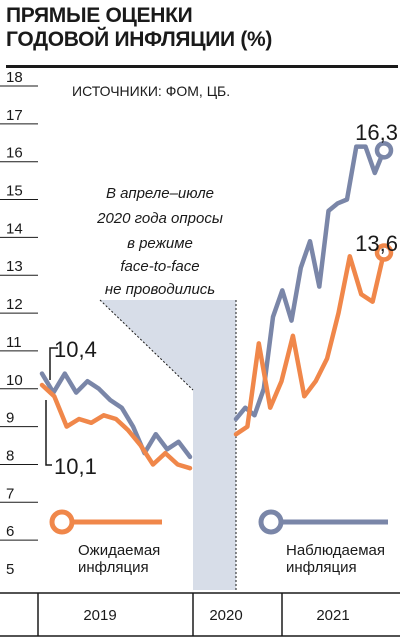  What do you see at coordinates (146, 345) in the screenshot?
I see `gap-guide-left` at bounding box center [146, 345].